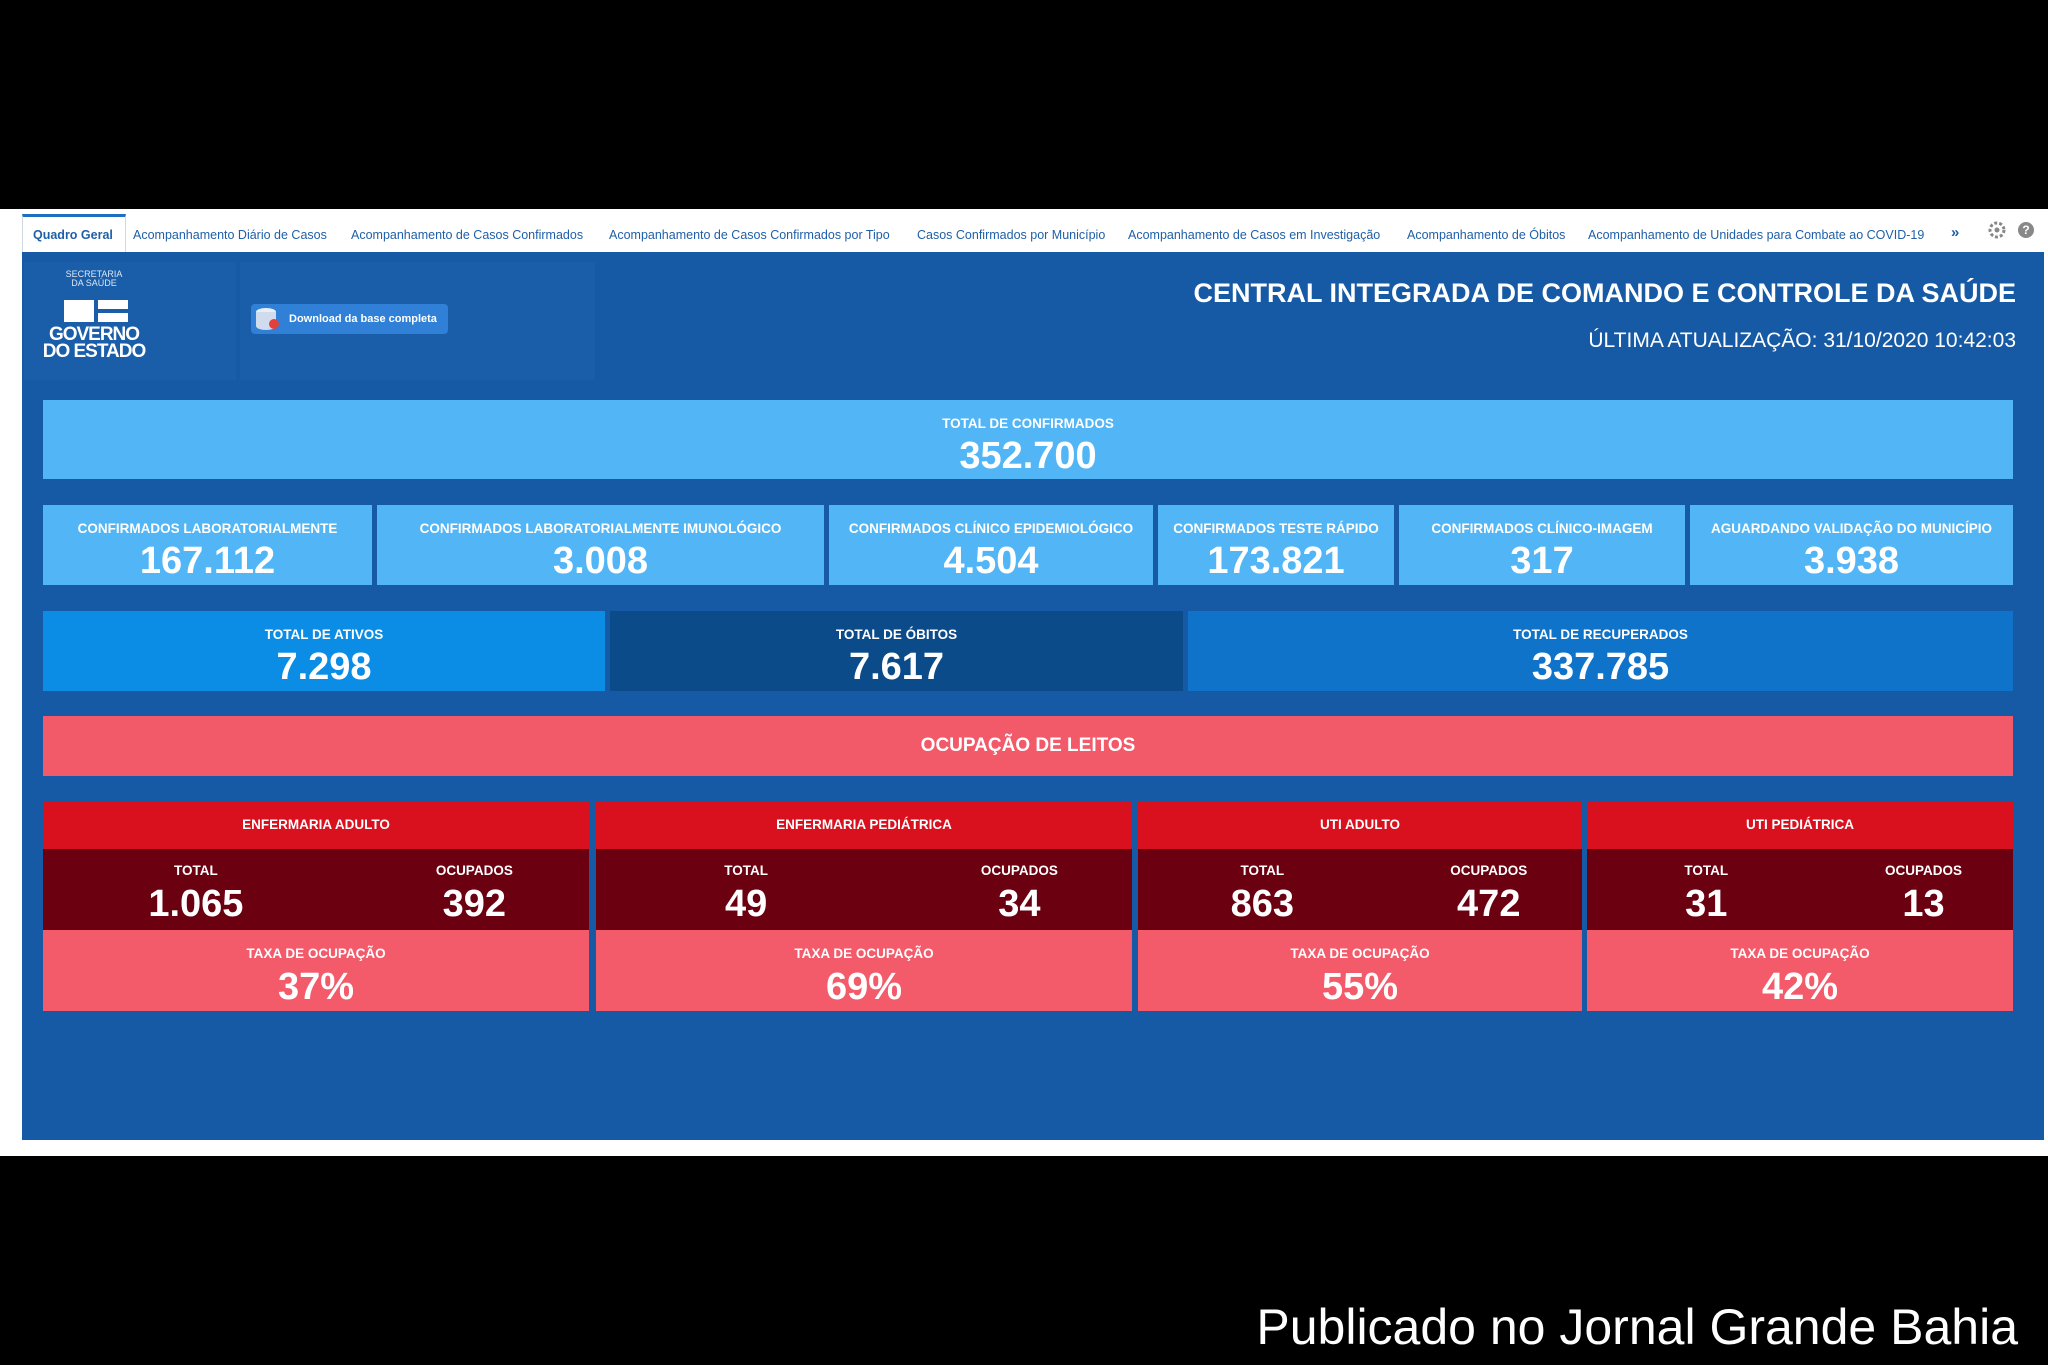 The width and height of the screenshot is (2048, 1365). What do you see at coordinates (196, 904) in the screenshot?
I see `bed-count-value: 1.065` at bounding box center [196, 904].